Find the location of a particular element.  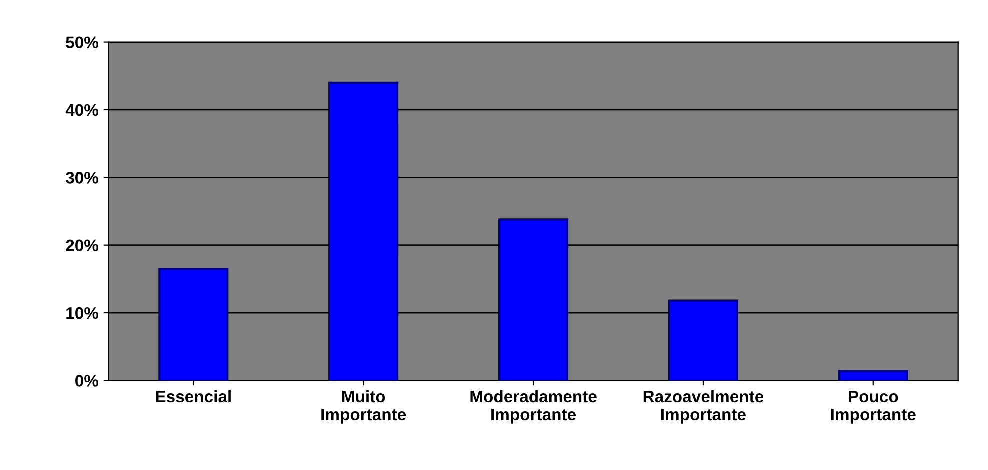

y-tick-label: 20% is located at coordinates (82, 246).